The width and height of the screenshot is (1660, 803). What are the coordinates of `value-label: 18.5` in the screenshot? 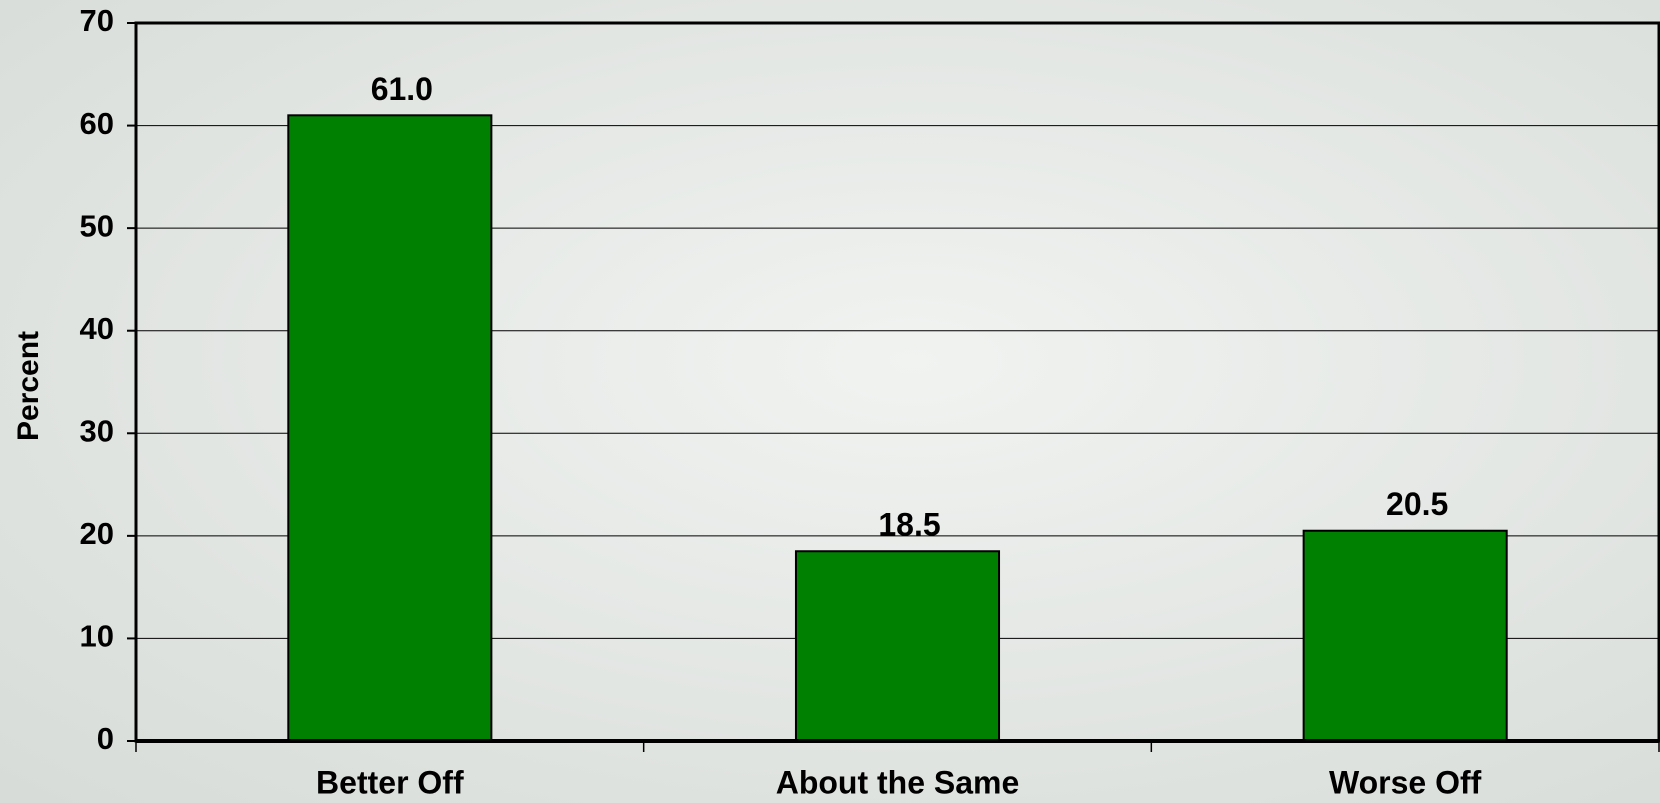 It's located at (909, 525).